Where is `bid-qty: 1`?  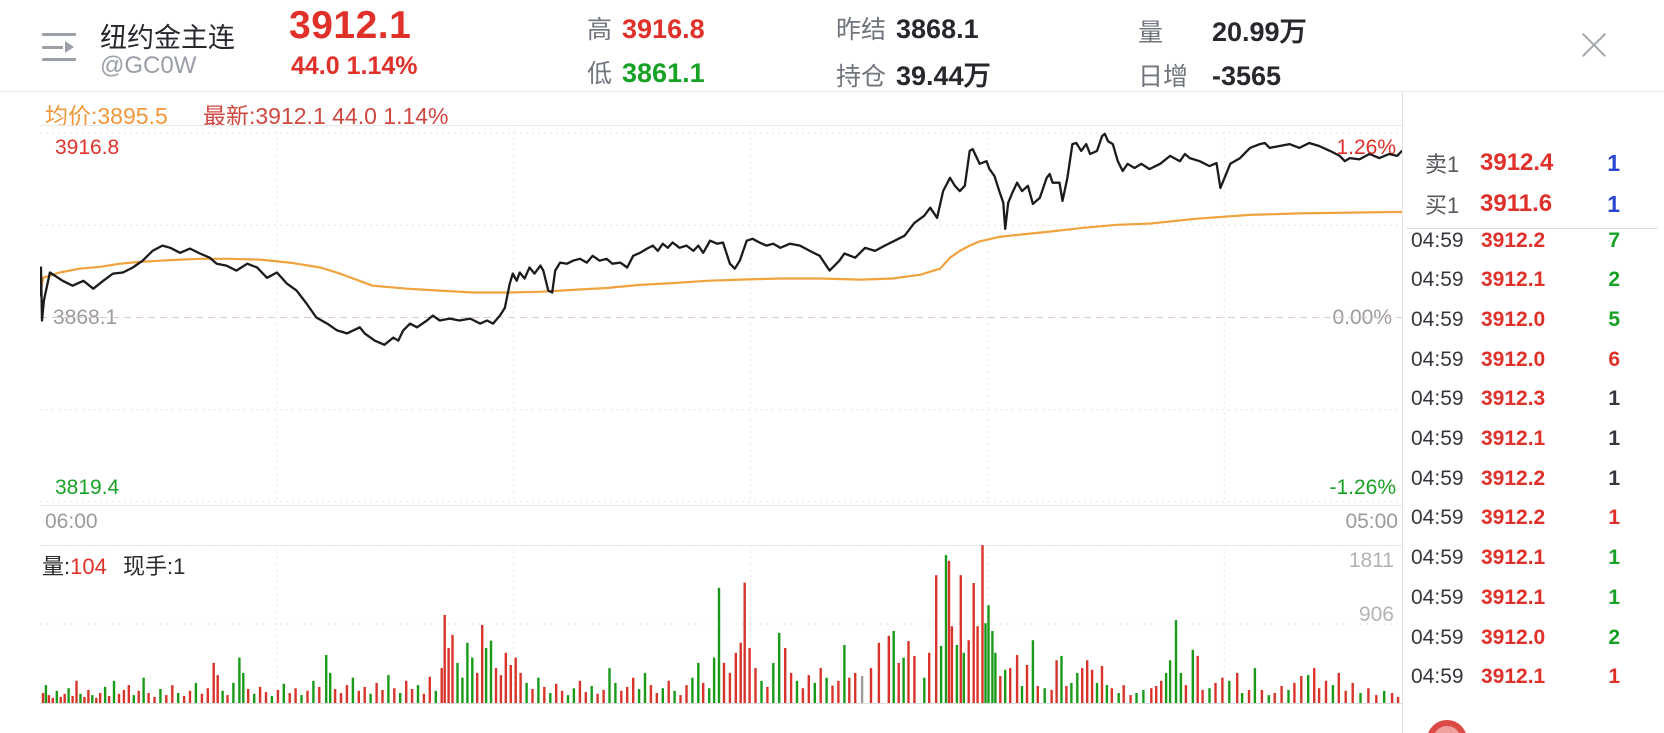
bid-qty: 1 is located at coordinates (1613, 203).